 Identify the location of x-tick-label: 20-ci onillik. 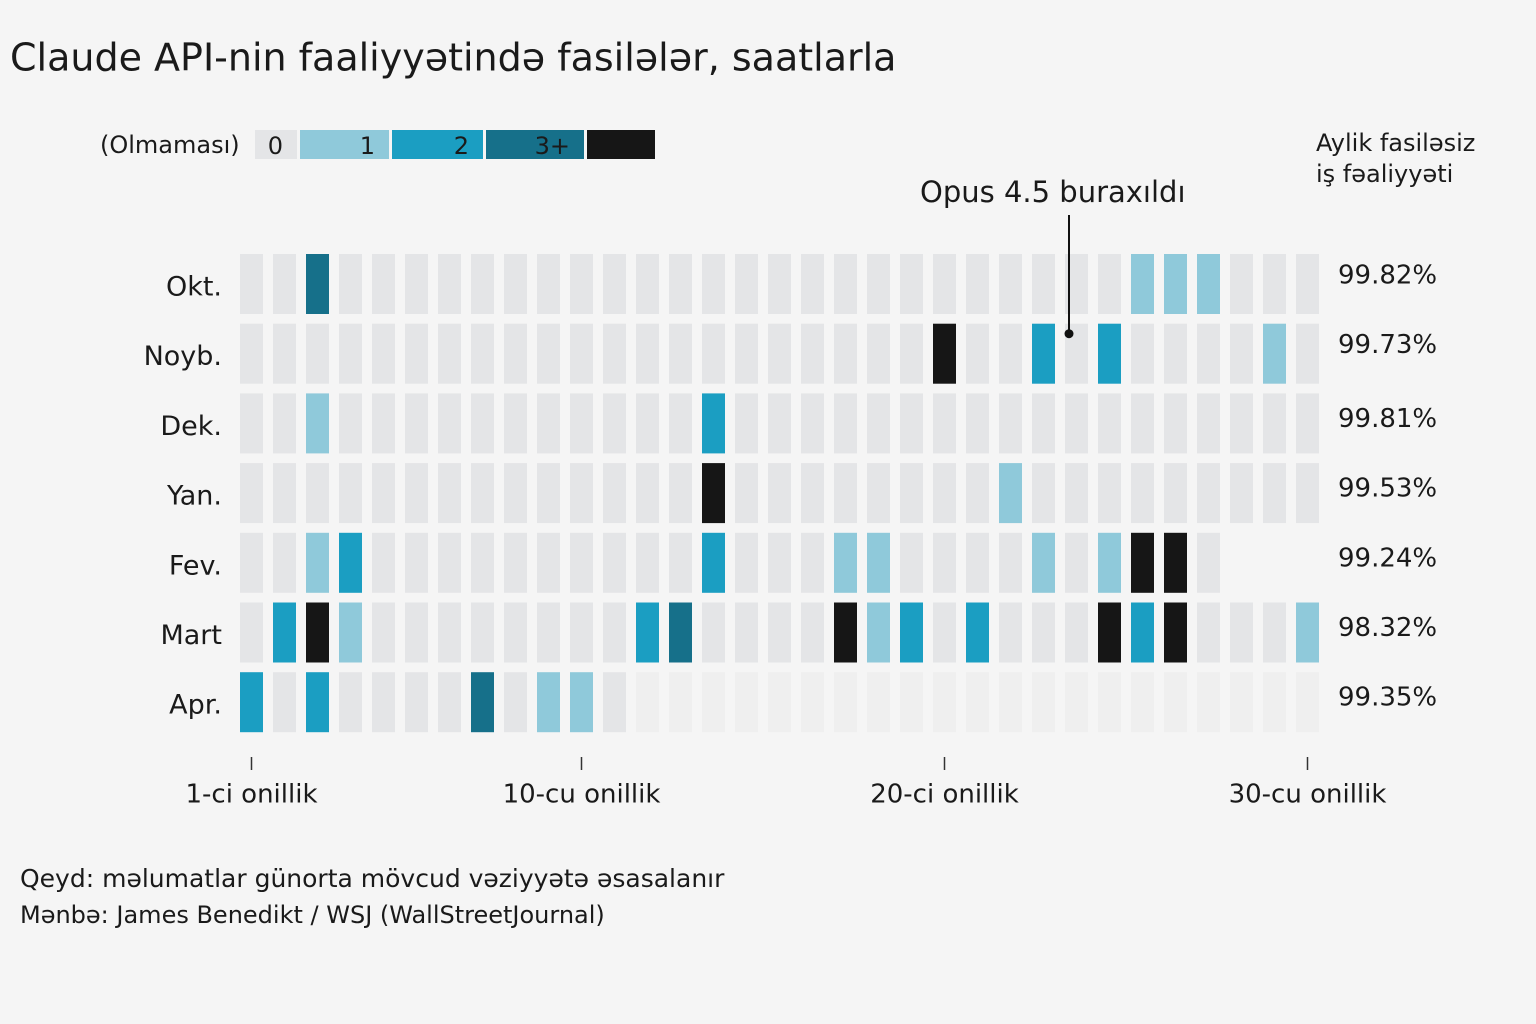
(944, 795).